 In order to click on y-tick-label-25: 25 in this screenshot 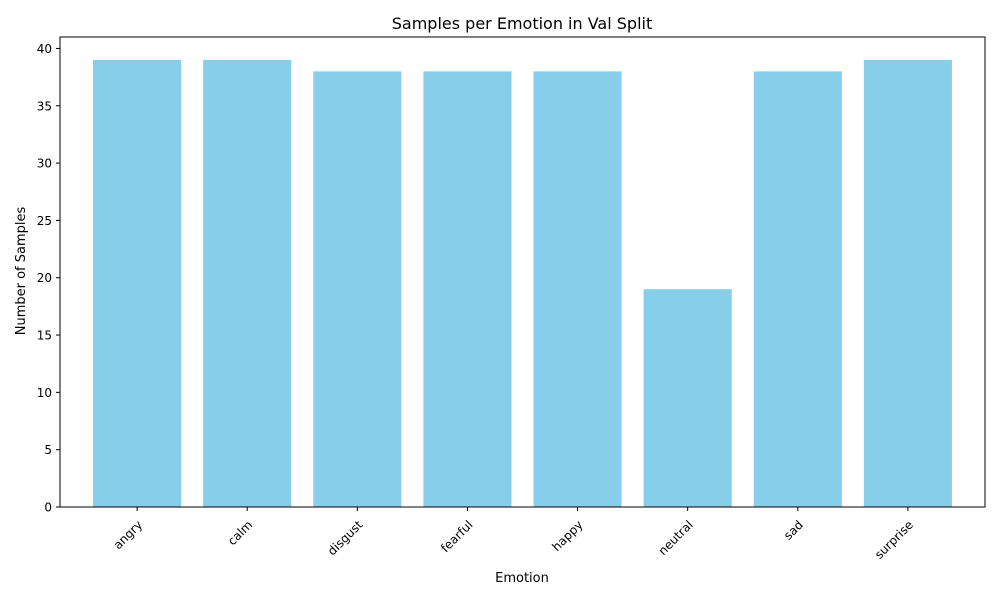, I will do `click(44, 221)`.